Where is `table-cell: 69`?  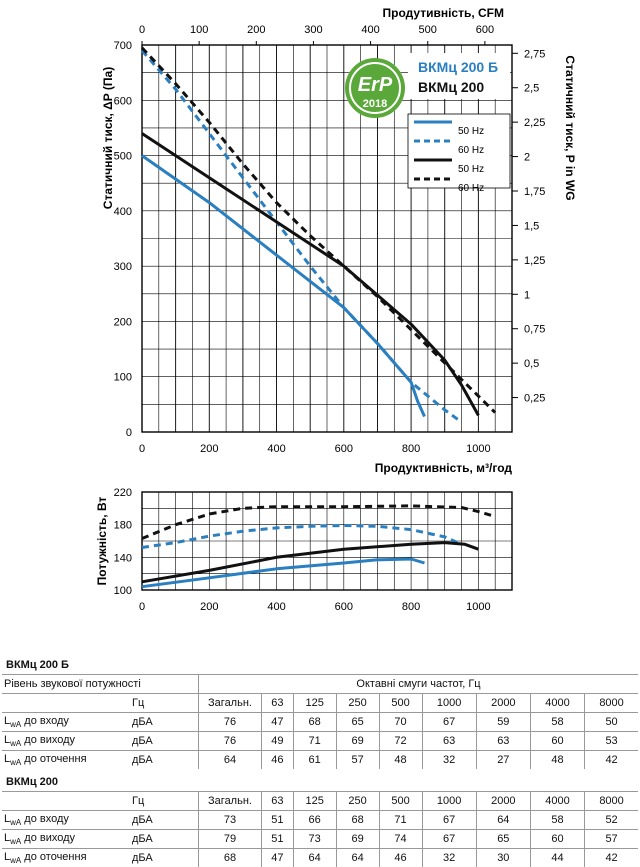 table-cell: 69 is located at coordinates (357, 741).